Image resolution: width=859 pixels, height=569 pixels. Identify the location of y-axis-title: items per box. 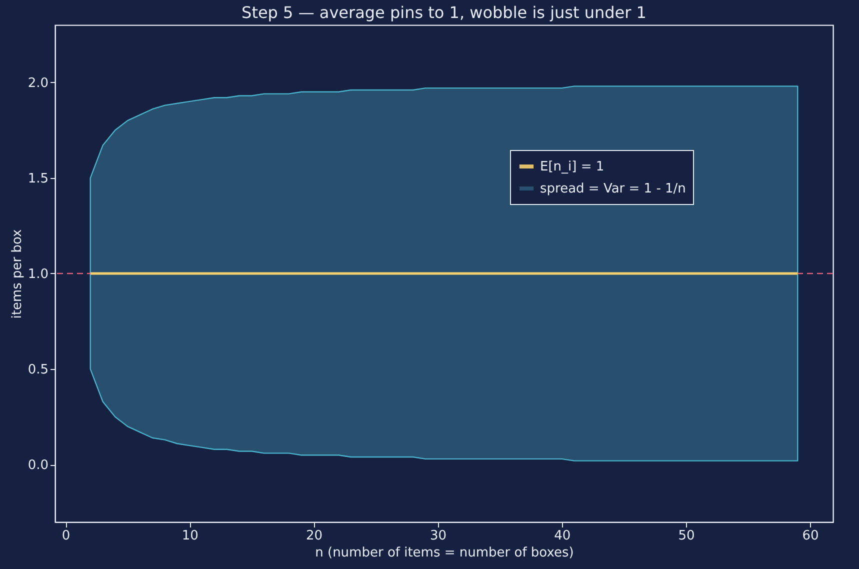
(17, 273).